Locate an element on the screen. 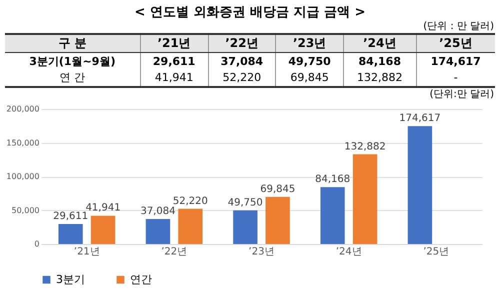  y-tick-label: 0 is located at coordinates (37, 243).